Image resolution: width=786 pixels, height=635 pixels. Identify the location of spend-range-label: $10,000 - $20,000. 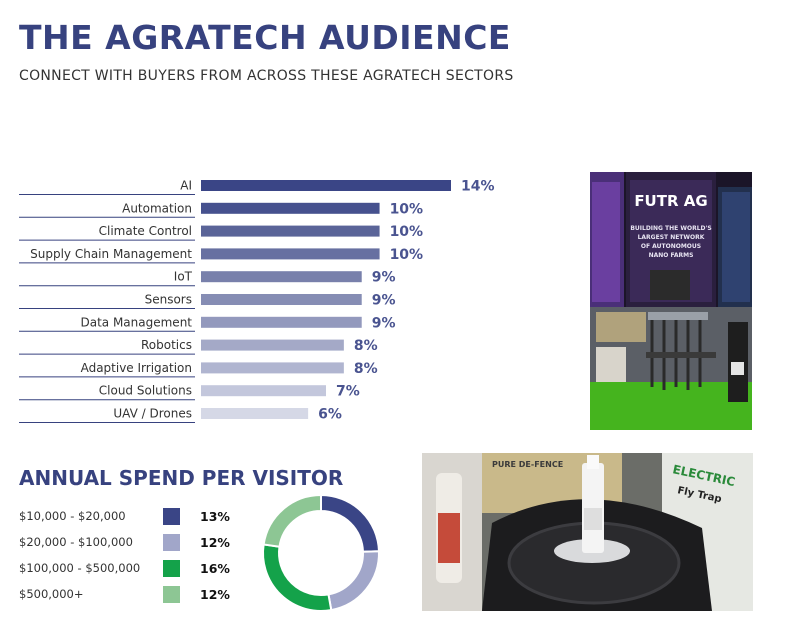
(72, 516).